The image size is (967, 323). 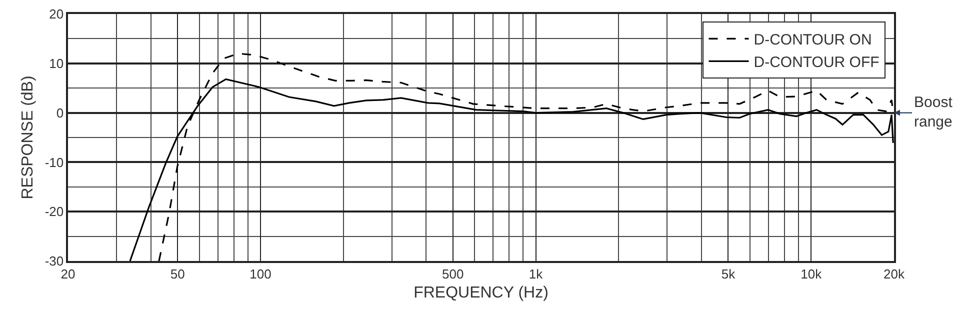 I want to click on annotation: Boost range, so click(x=934, y=112).